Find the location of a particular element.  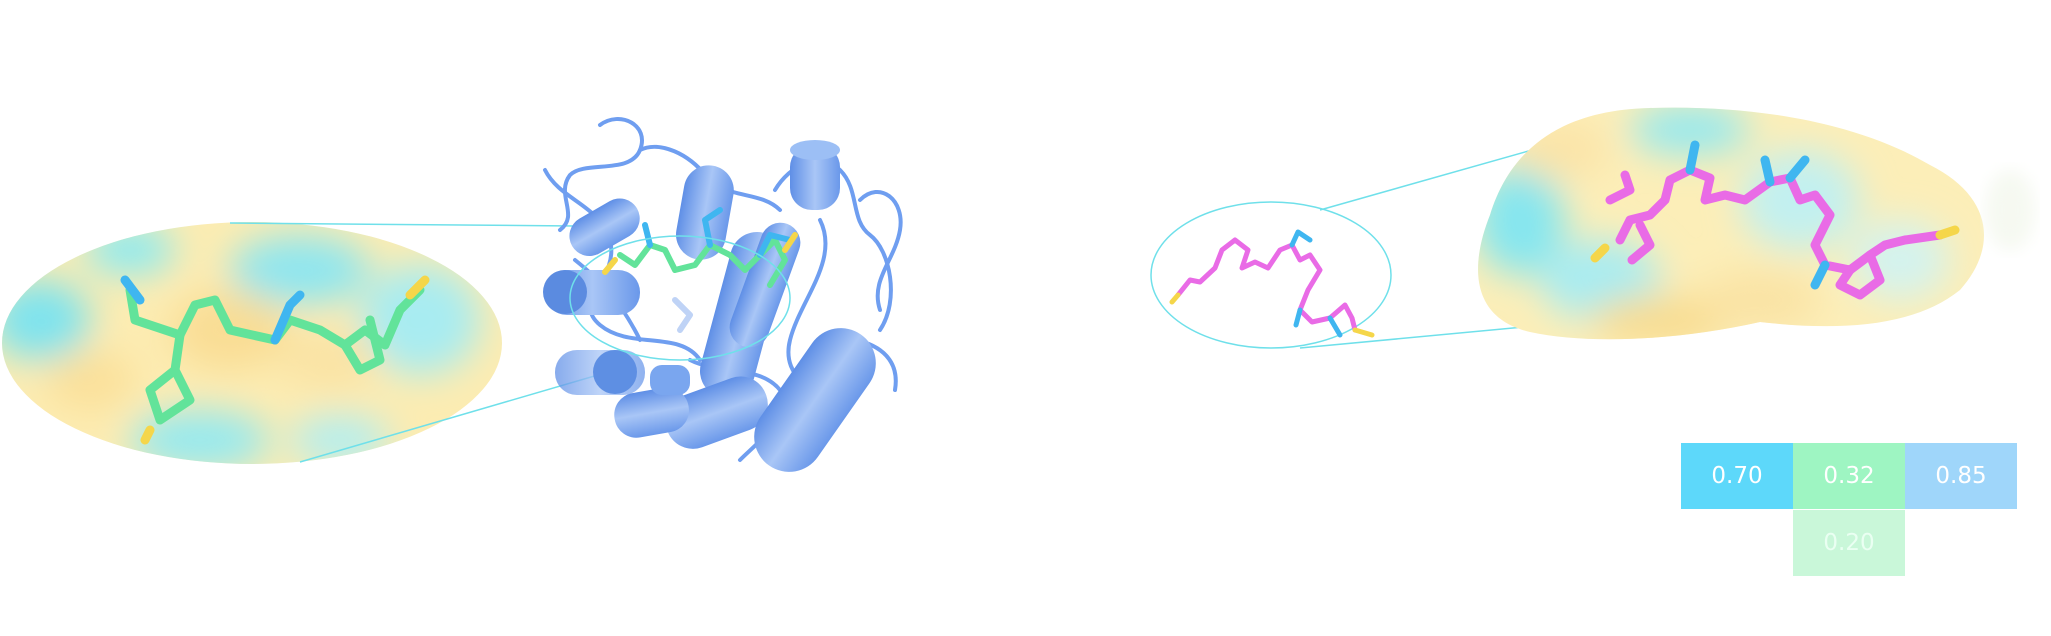

right-pocket-surface is located at coordinates (1731, 223).